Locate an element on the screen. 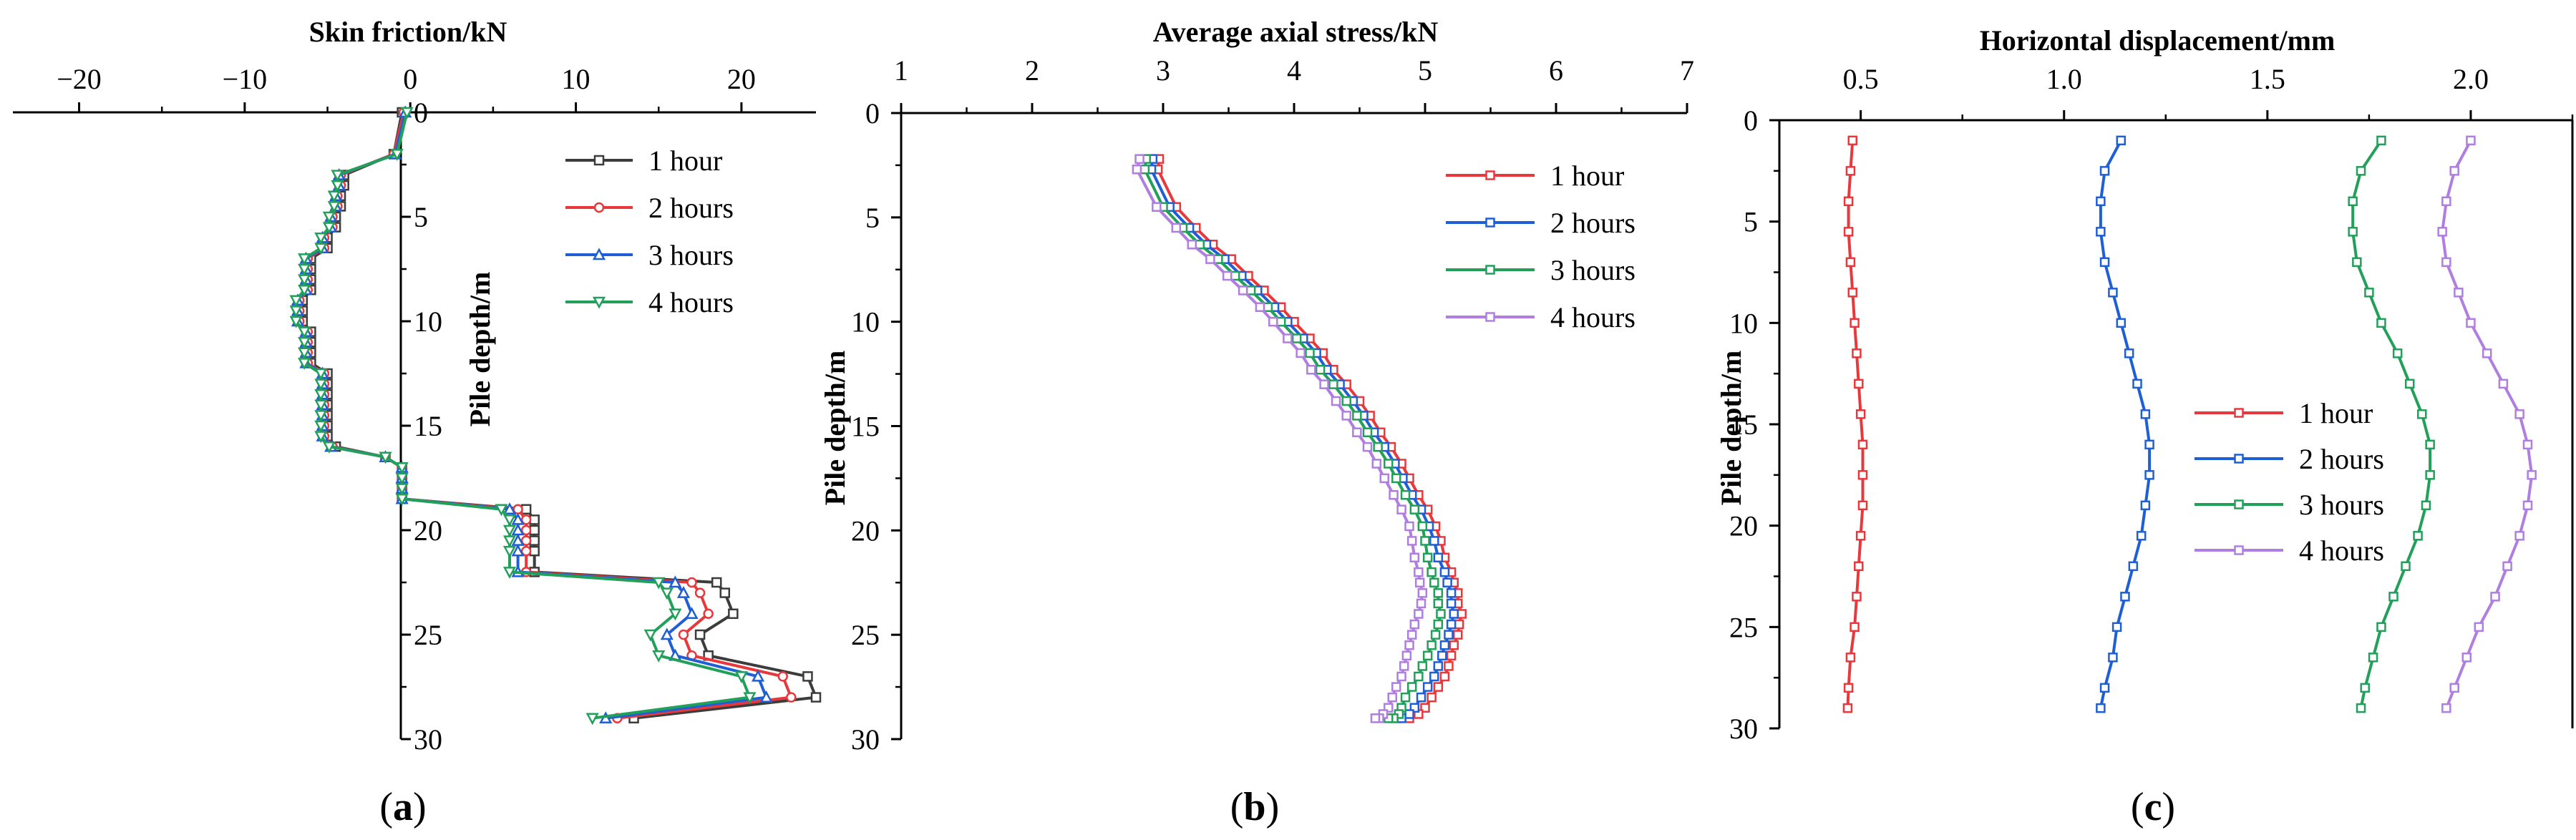 The height and width of the screenshot is (840, 2576). legend-label: 4 hours is located at coordinates (2341, 550).